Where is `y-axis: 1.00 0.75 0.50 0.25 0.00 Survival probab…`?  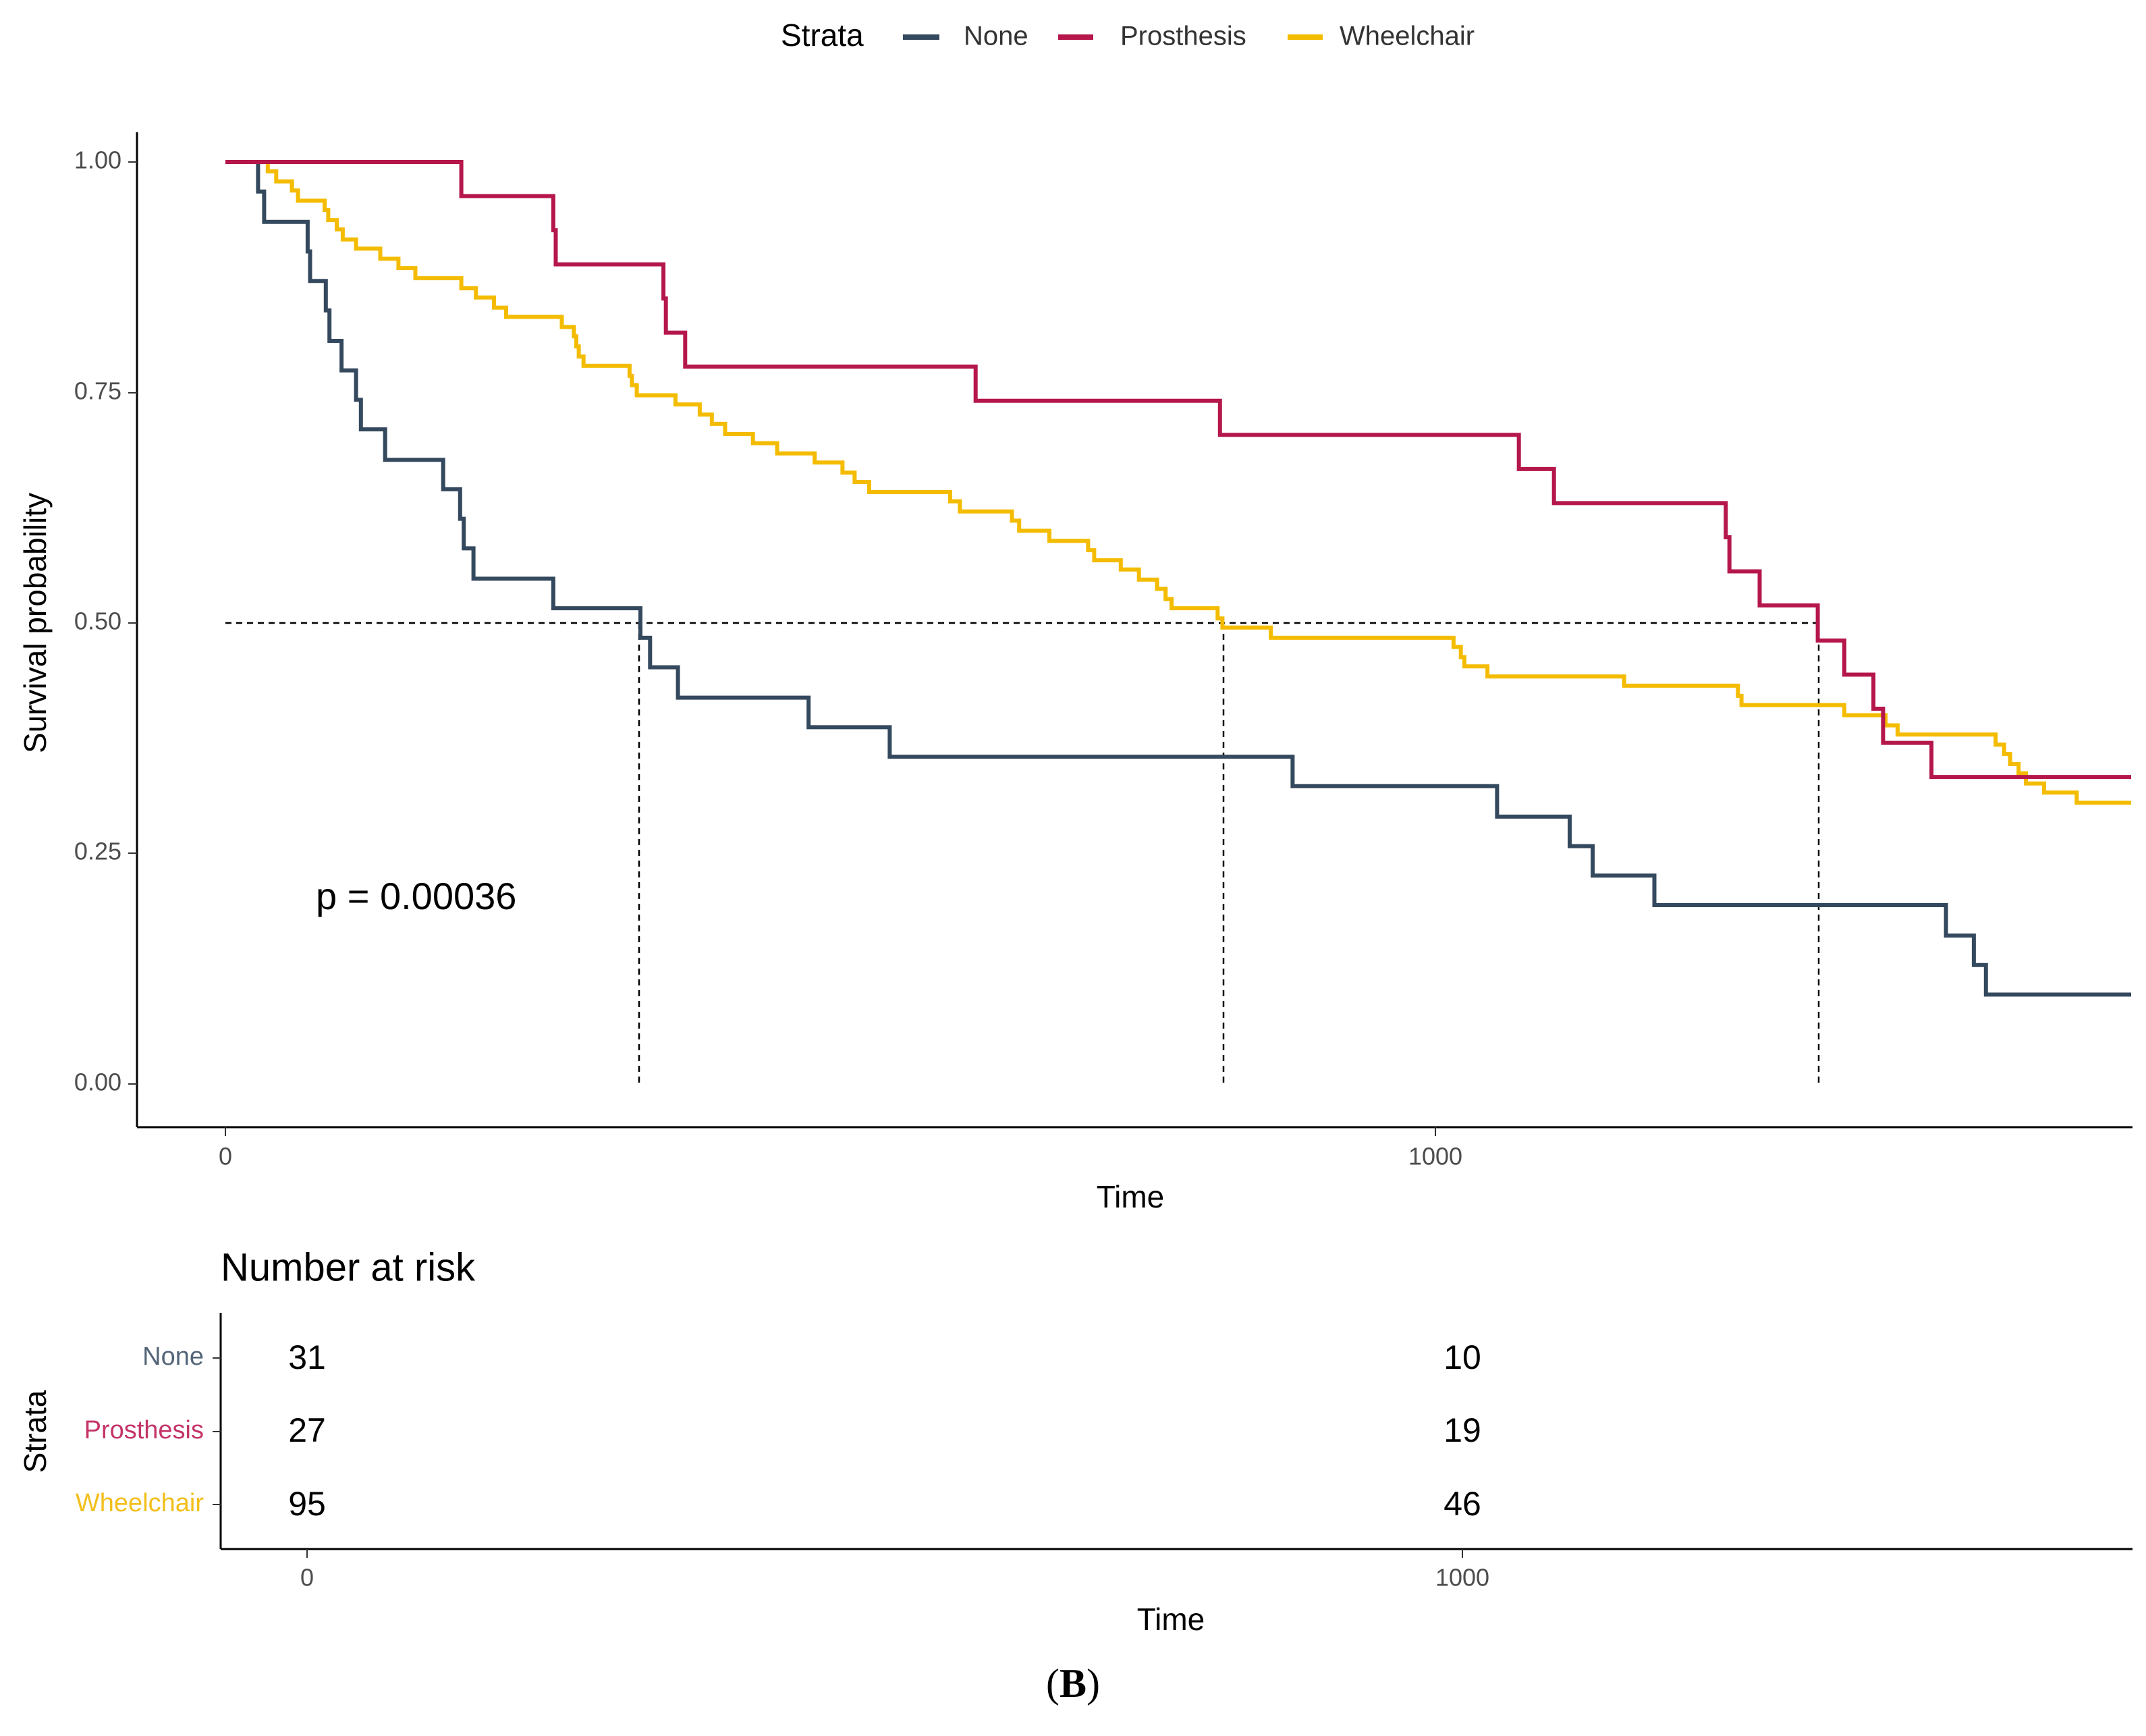
y-axis: 1.00 0.75 0.50 0.25 0.00 Survival probab… is located at coordinates (78, 630).